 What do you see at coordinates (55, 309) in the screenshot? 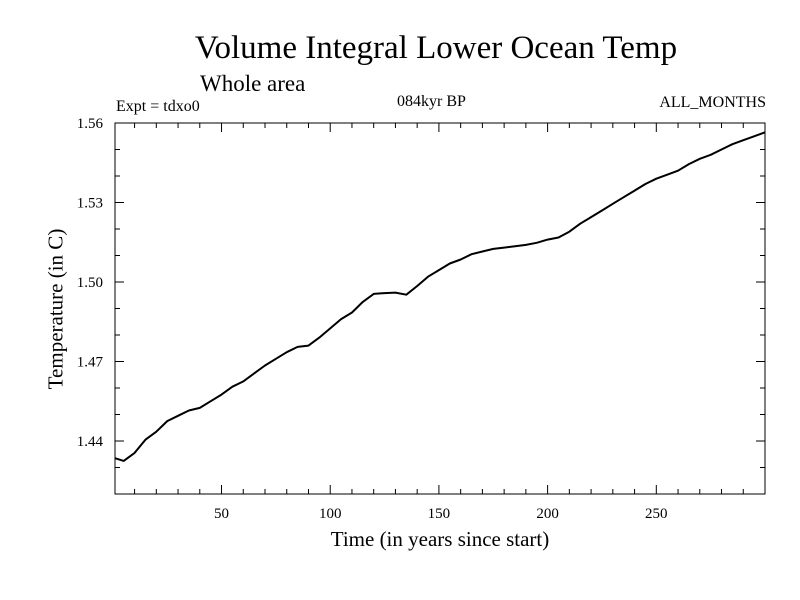
I see `y-axis-label: Temperature (in C)` at bounding box center [55, 309].